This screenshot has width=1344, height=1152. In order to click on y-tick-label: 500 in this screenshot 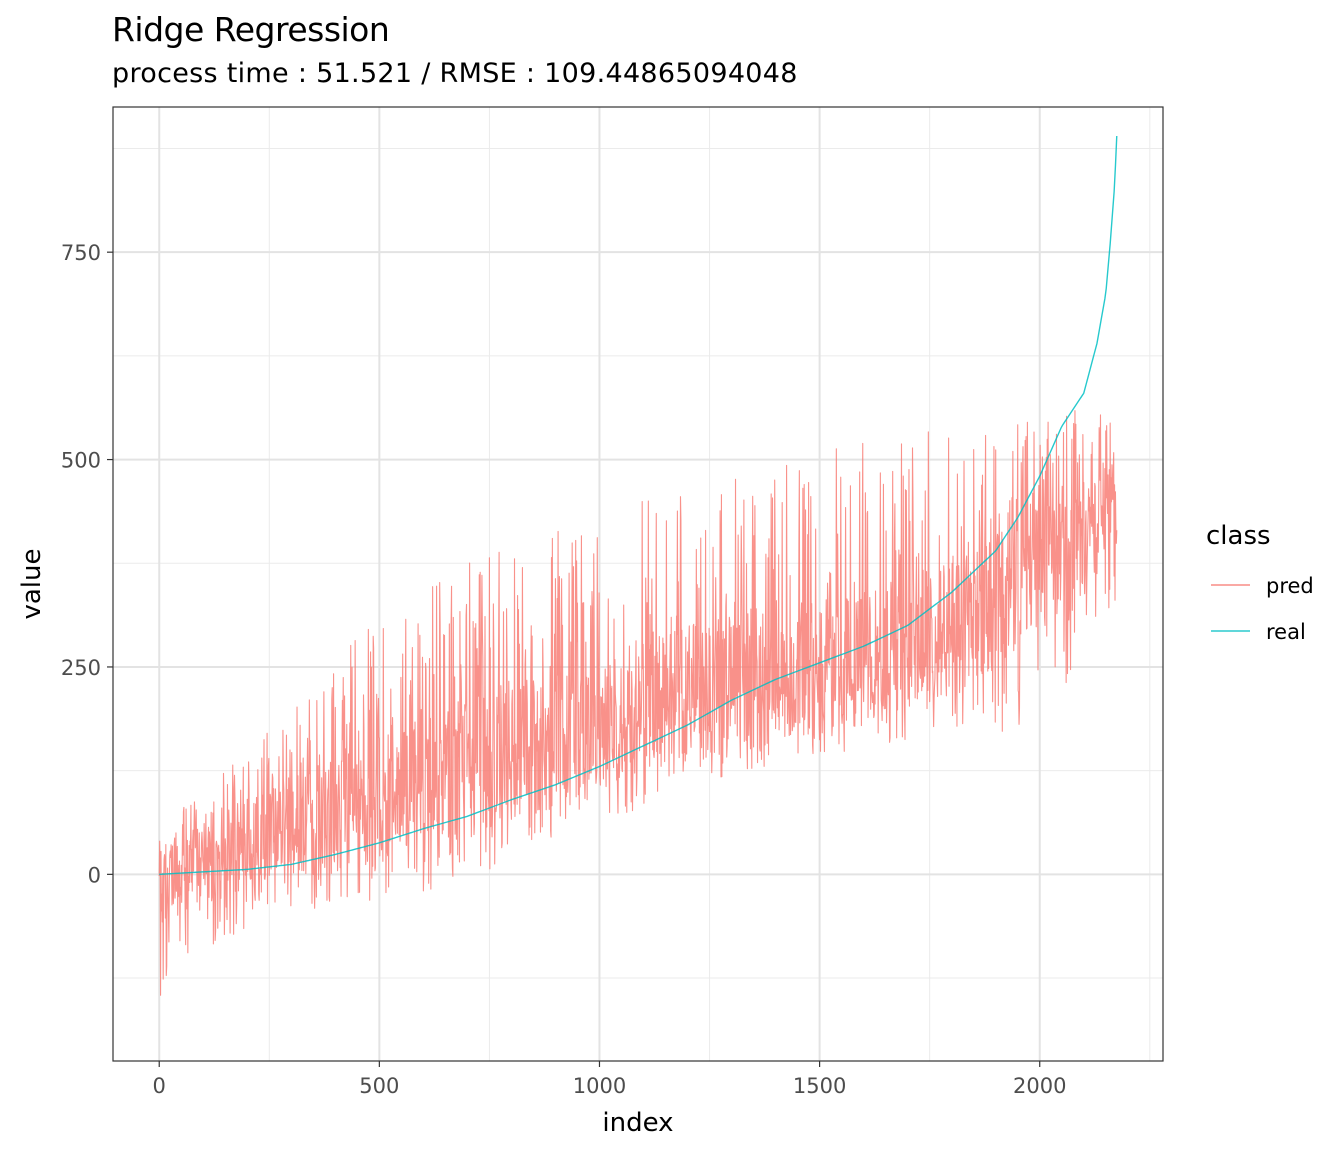, I will do `click(81, 461)`.